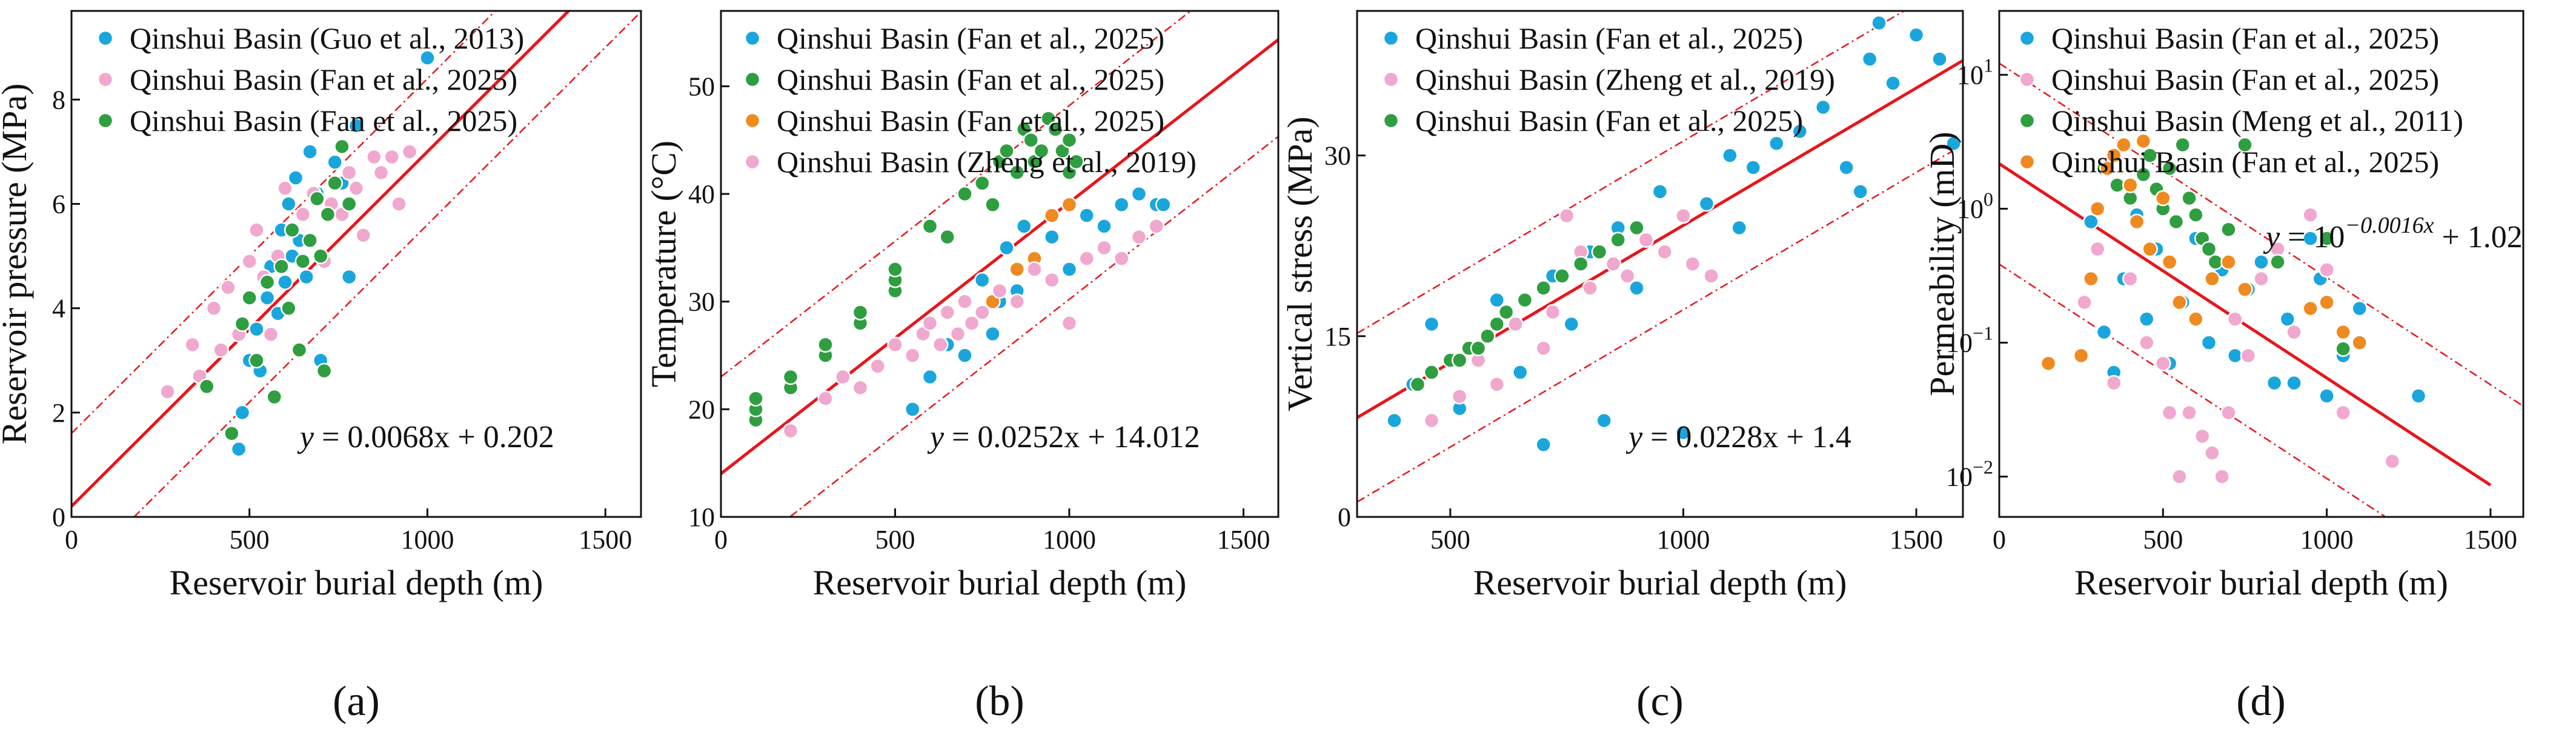  I want to click on fit-line, so click(2245, 324).